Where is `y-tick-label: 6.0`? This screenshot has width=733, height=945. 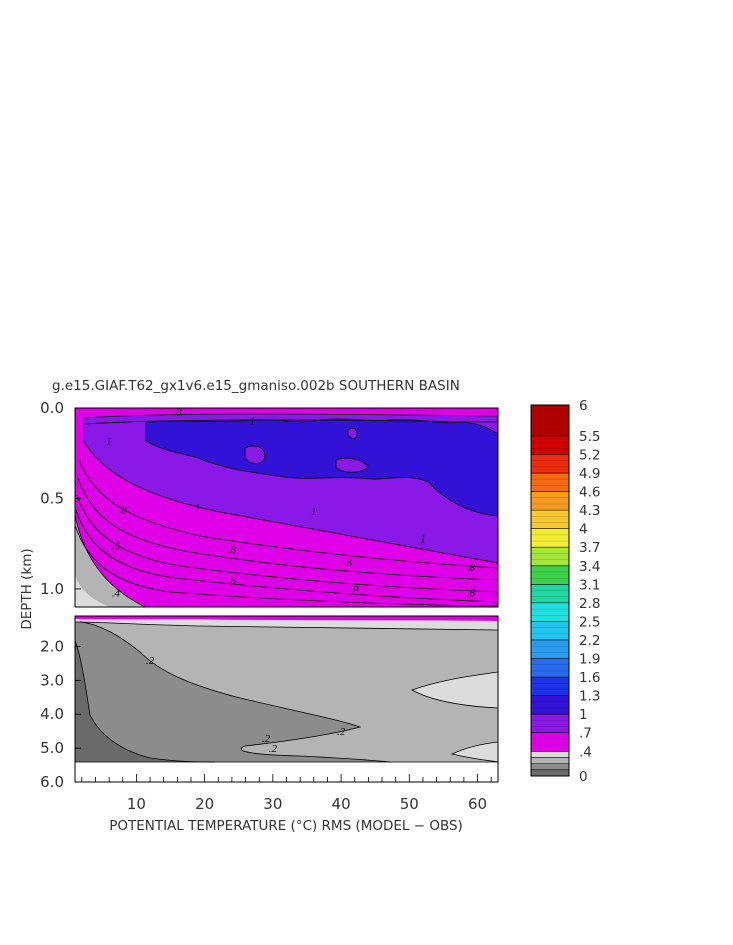 y-tick-label: 6.0 is located at coordinates (52, 782).